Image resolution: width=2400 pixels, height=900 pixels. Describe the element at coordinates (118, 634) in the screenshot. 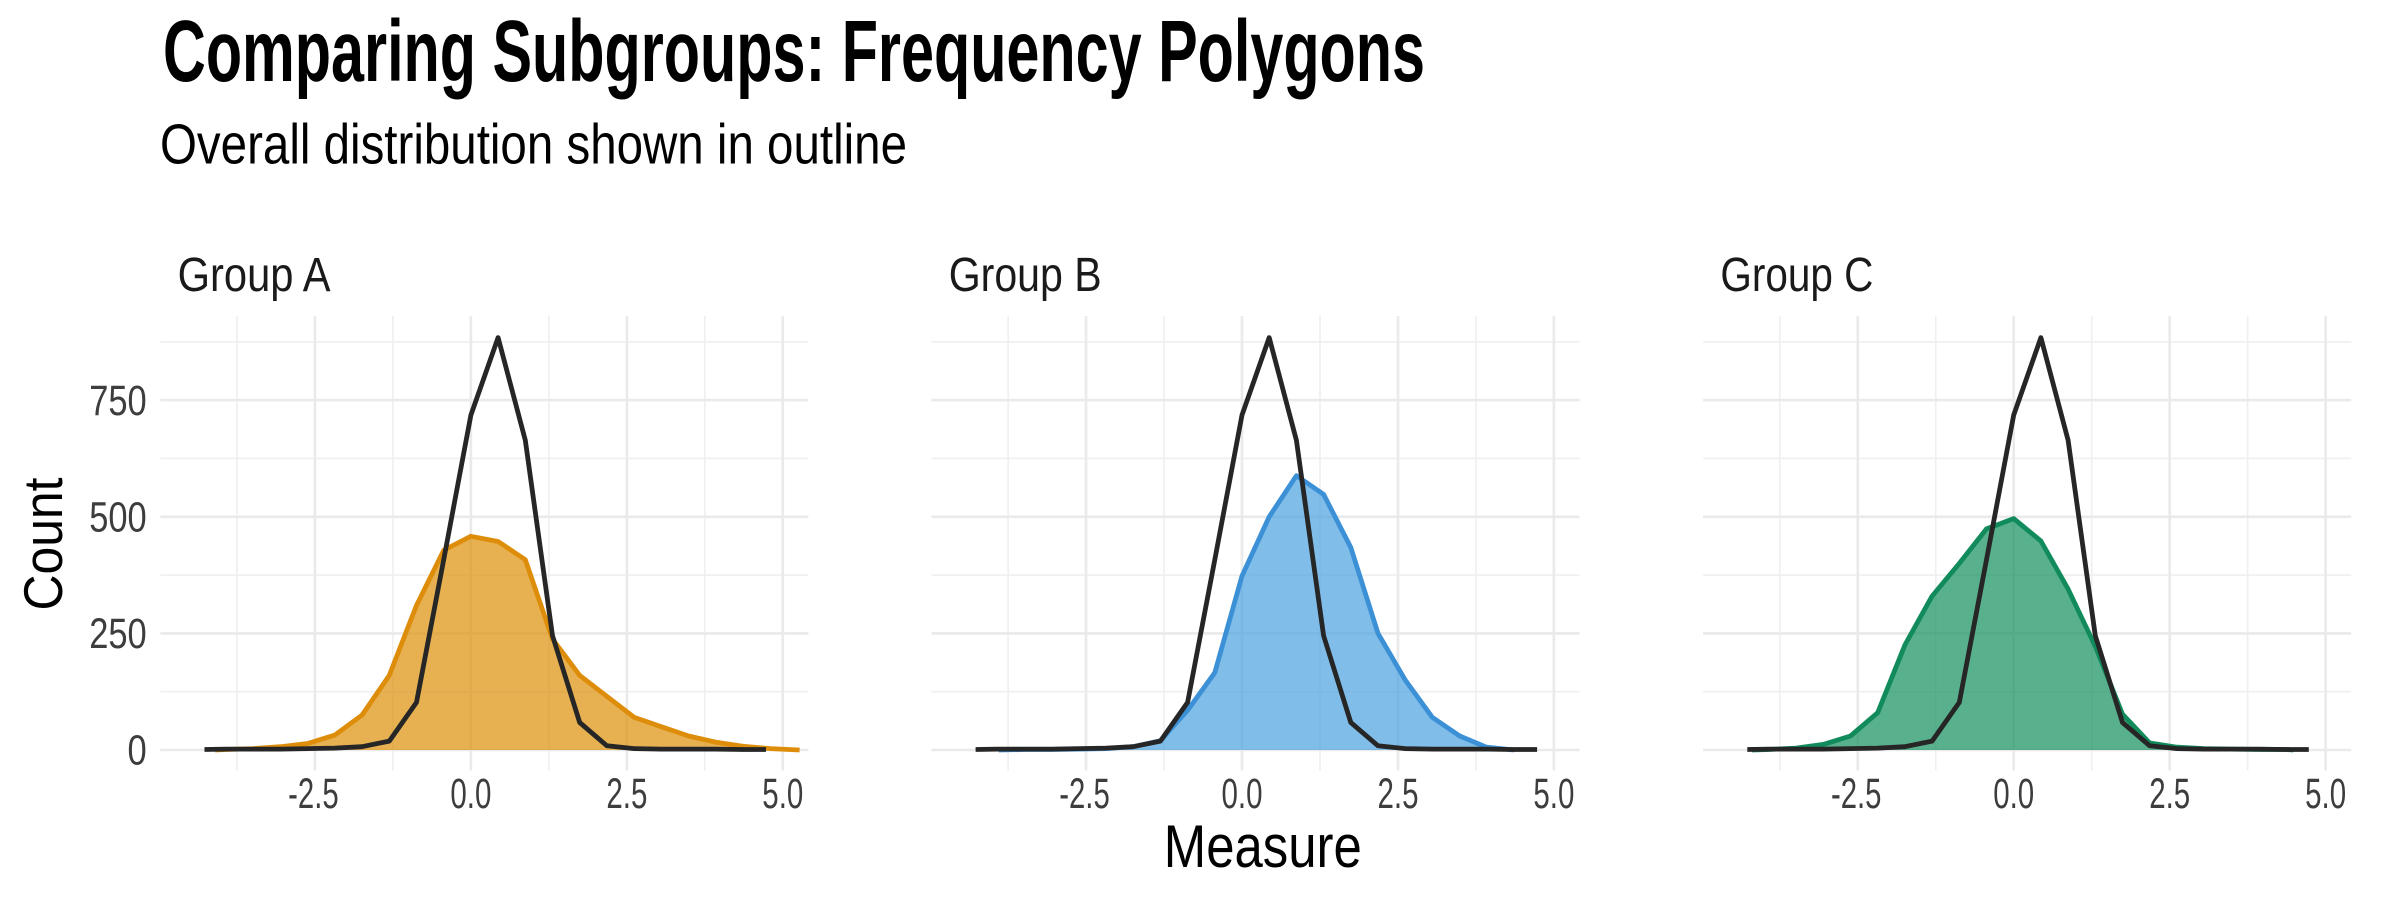

I see `svg-text: 250` at that location.